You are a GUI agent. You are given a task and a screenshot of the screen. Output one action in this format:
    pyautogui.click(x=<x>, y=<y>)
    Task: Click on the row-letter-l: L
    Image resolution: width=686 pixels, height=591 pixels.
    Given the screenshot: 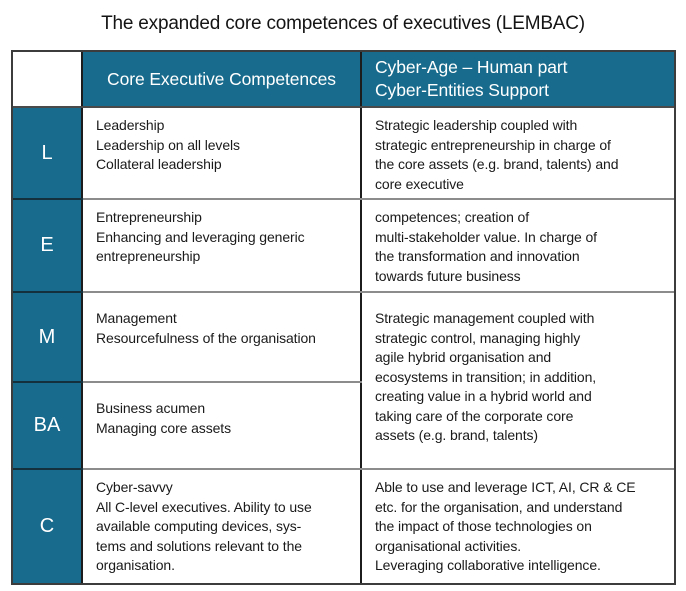 What is the action you would take?
    pyautogui.click(x=48, y=153)
    